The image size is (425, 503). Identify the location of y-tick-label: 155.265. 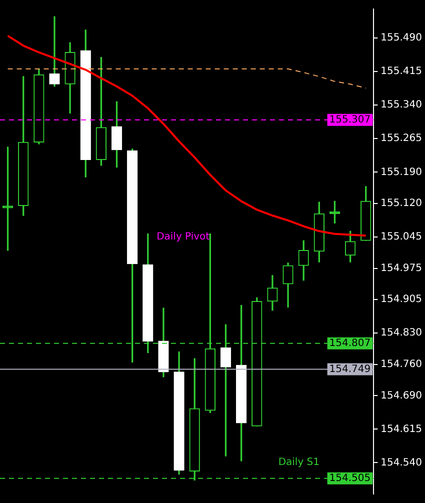
(401, 138).